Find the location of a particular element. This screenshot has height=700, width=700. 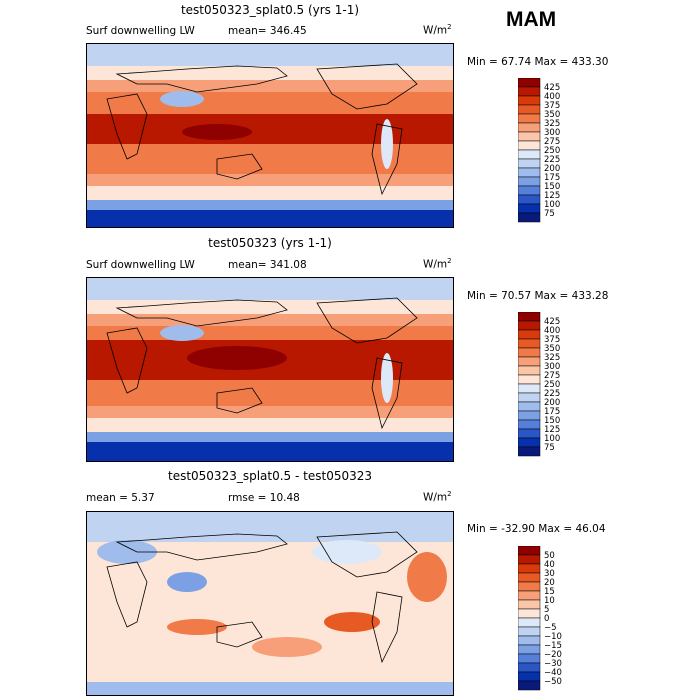

panel2-coast-africa is located at coordinates (127, 360).